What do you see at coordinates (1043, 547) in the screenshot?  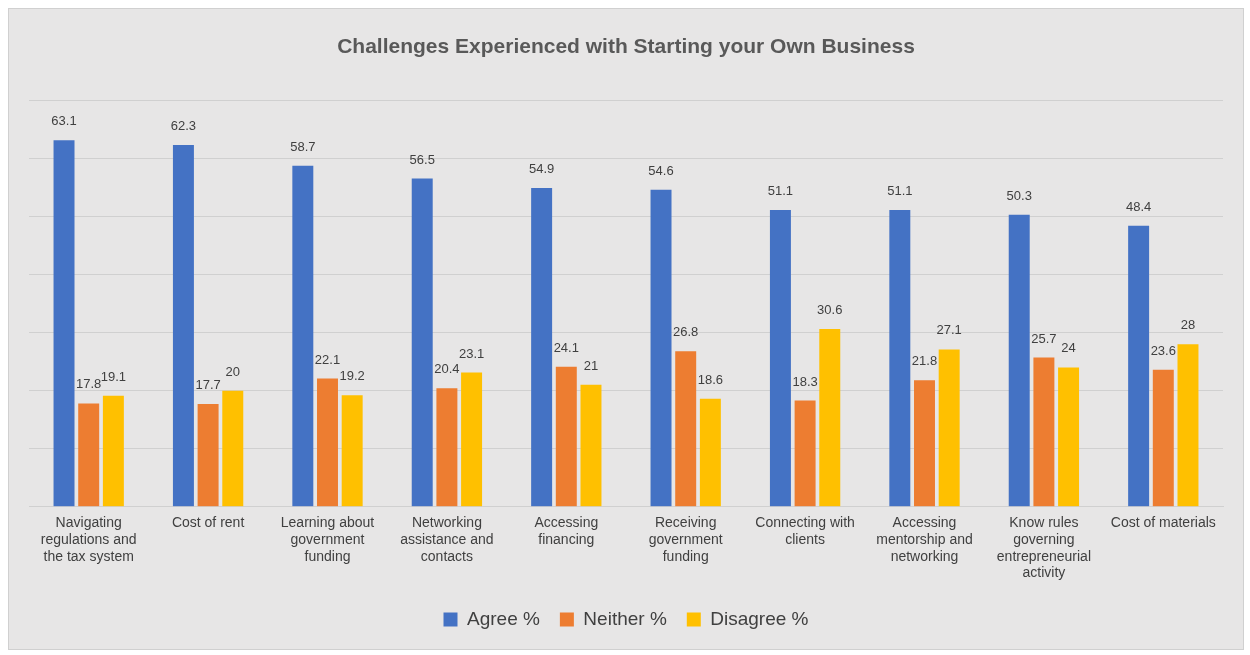 I see `x-tick-label: Know rules governing entrepreneurial activity` at bounding box center [1043, 547].